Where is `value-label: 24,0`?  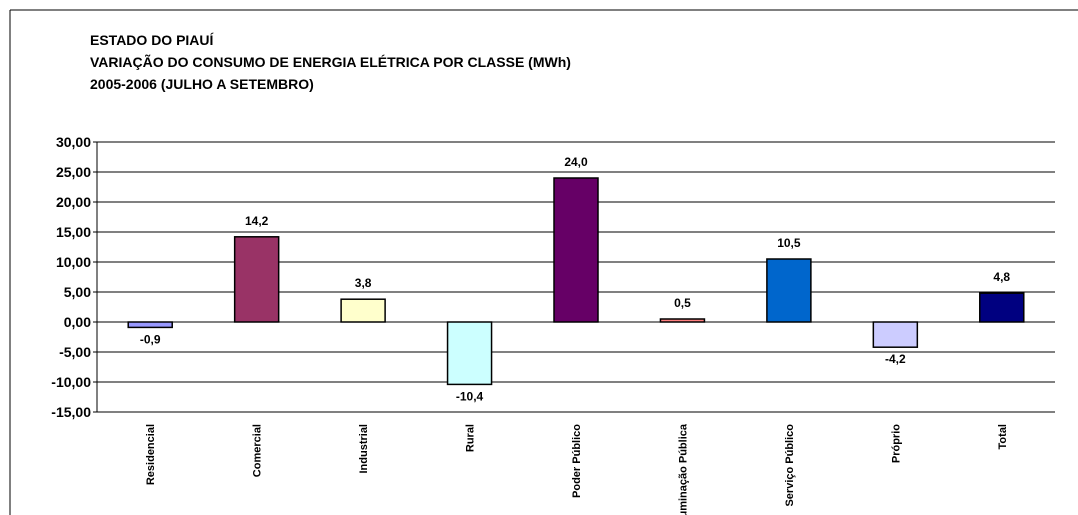 value-label: 24,0 is located at coordinates (576, 162).